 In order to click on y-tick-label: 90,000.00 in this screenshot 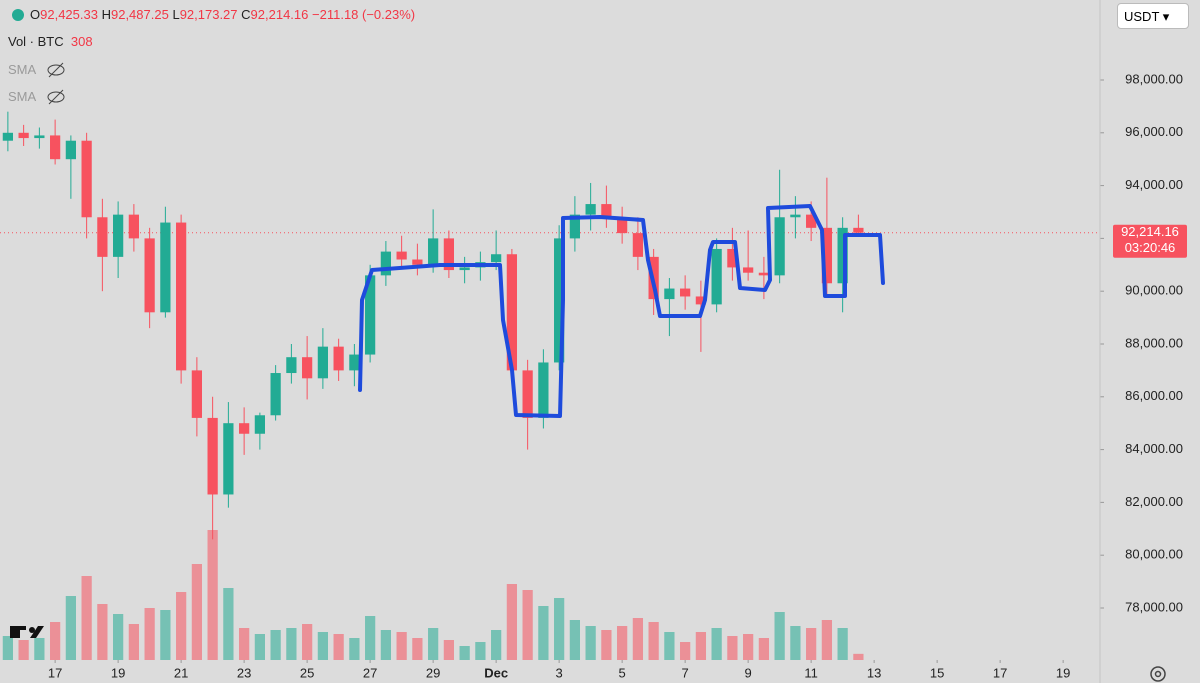, I will do `click(1154, 290)`.